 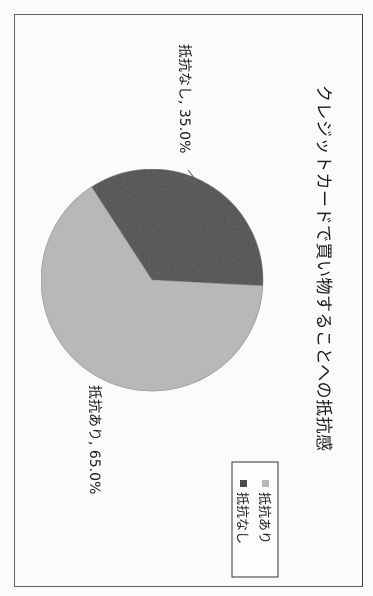 I want to click on legend: 抵抗あり 抵抗なし, so click(x=255, y=519).